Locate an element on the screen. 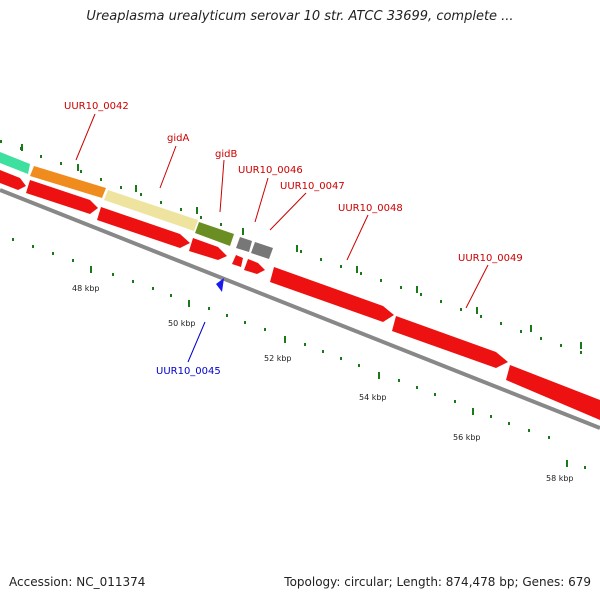 Image resolution: width=600 pixels, height=600 pixels. gene-label-uur10-0042: UUR10_0042 is located at coordinates (96, 106).